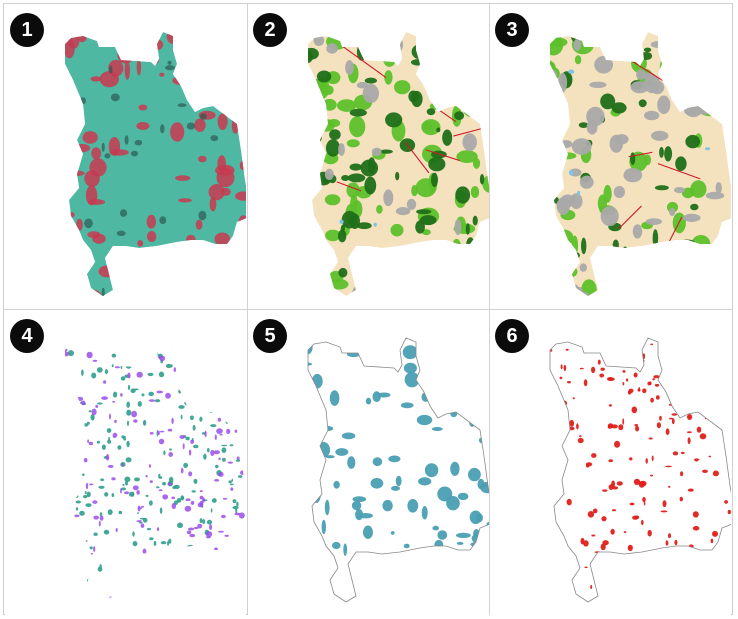 This screenshot has height=619, width=738. Describe the element at coordinates (270, 336) in the screenshot. I see `panel-number-badge: 5` at that location.